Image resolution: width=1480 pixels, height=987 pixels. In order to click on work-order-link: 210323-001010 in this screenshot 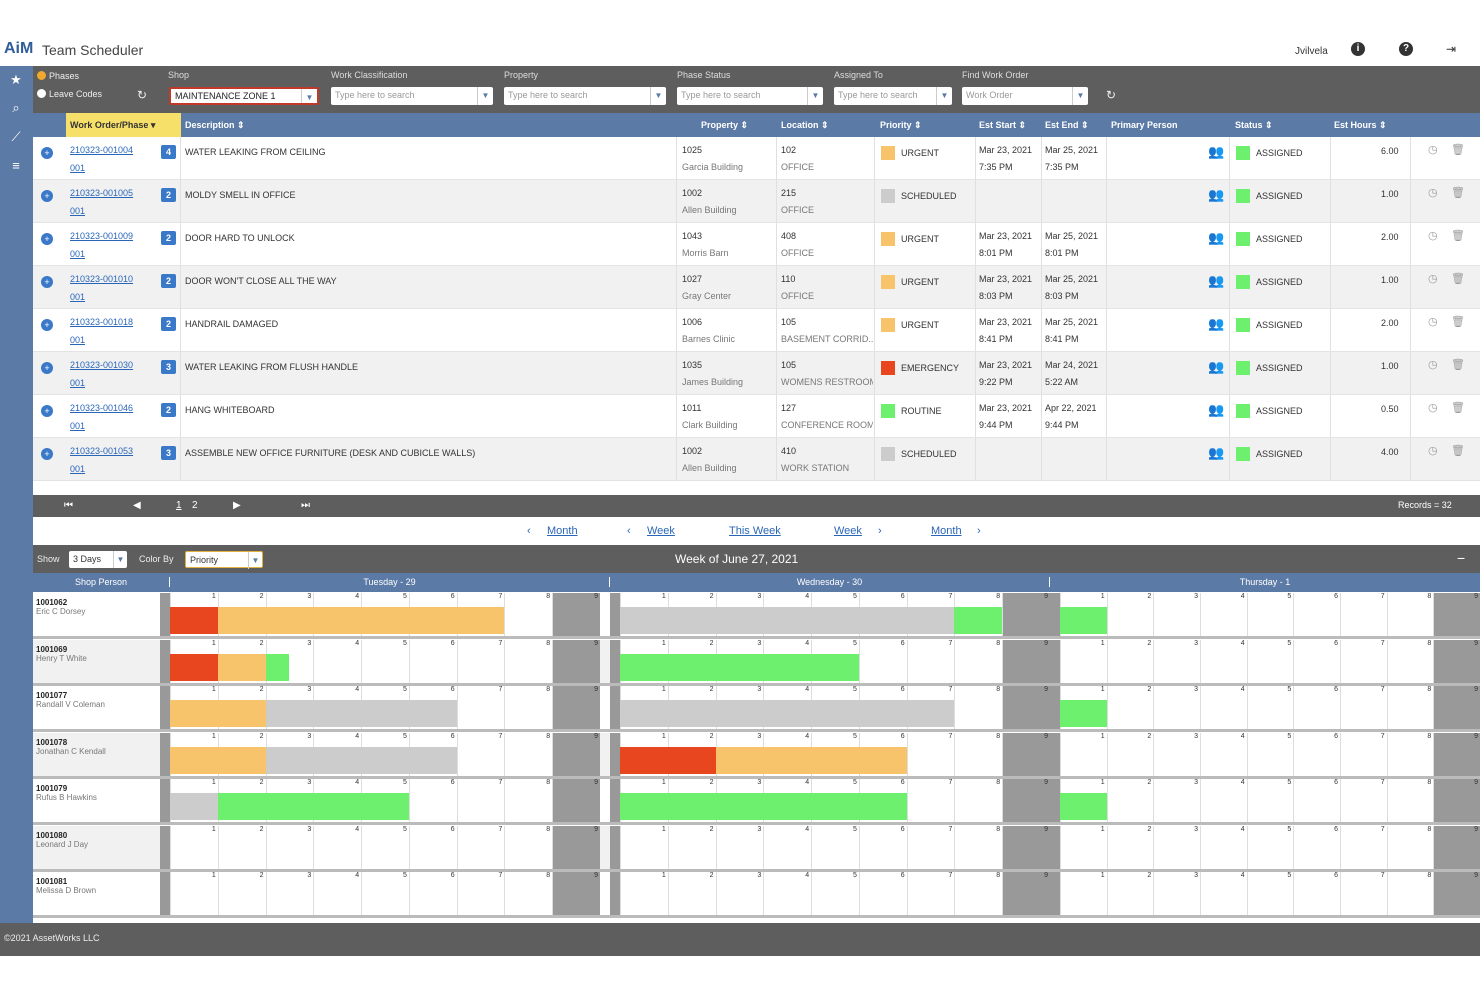, I will do `click(102, 279)`.